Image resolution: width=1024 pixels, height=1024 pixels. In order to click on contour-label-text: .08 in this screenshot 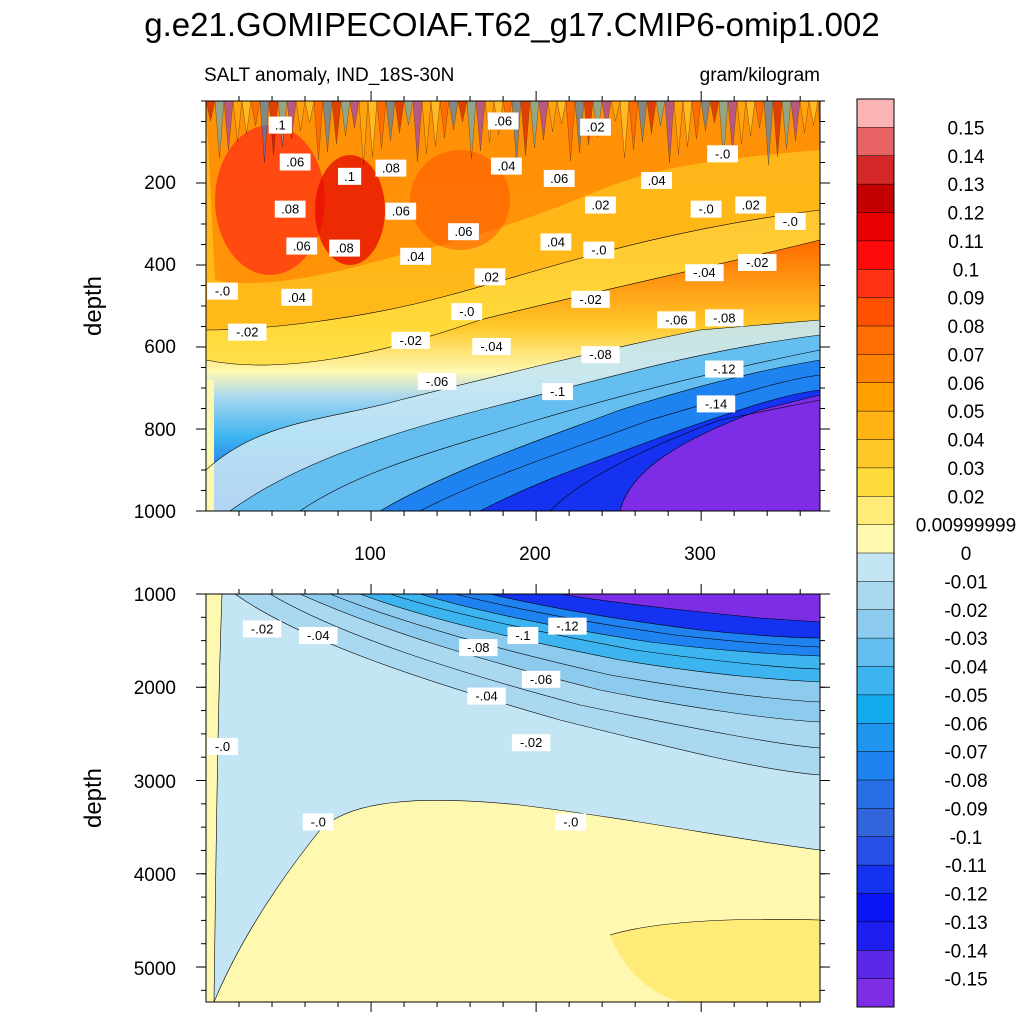, I will do `click(290, 209)`.